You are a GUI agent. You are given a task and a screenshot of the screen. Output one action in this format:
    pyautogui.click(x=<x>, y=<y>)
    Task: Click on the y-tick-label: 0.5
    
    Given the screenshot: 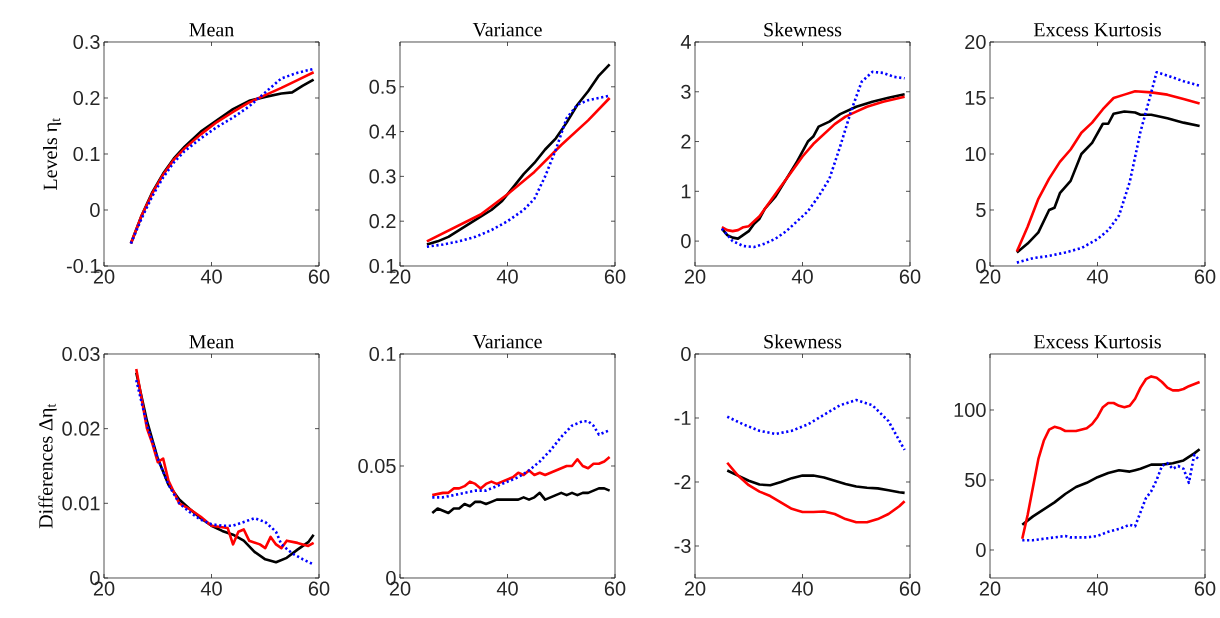 What is the action you would take?
    pyautogui.click(x=382, y=86)
    